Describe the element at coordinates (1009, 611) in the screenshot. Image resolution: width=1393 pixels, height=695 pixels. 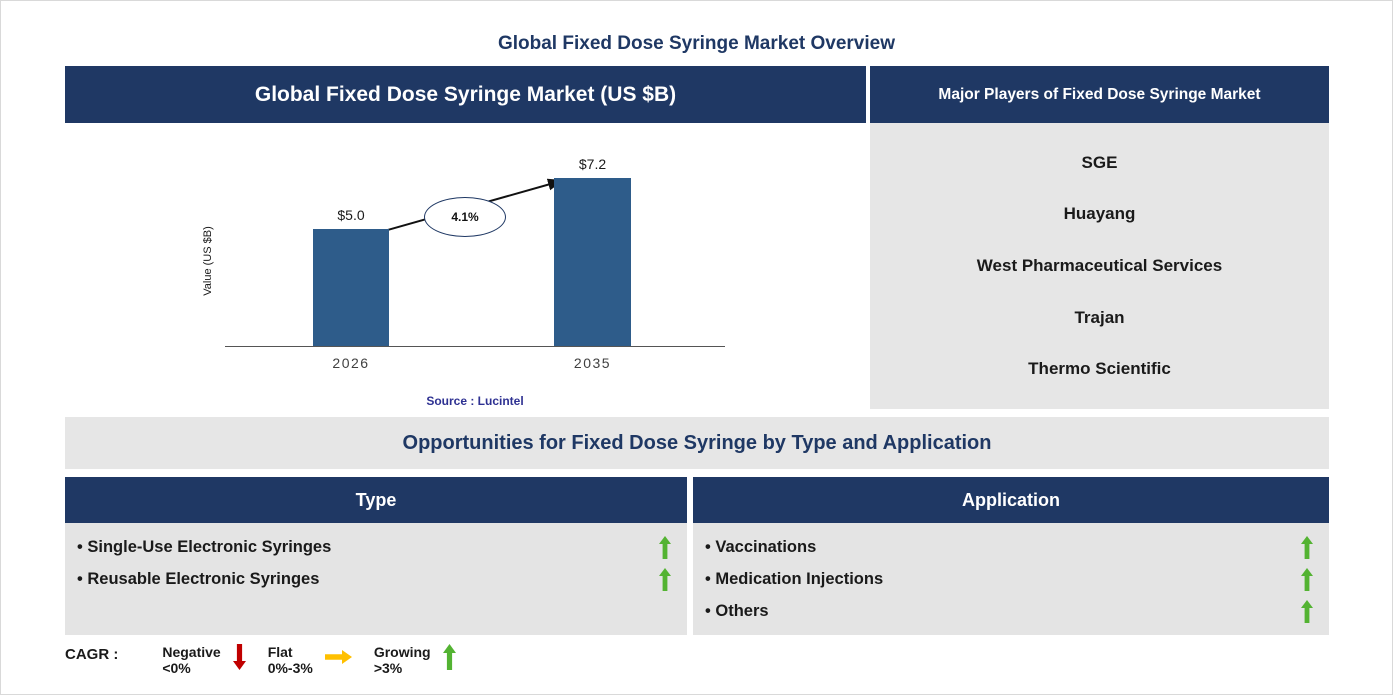
I see `application-list-item: Others` at that location.